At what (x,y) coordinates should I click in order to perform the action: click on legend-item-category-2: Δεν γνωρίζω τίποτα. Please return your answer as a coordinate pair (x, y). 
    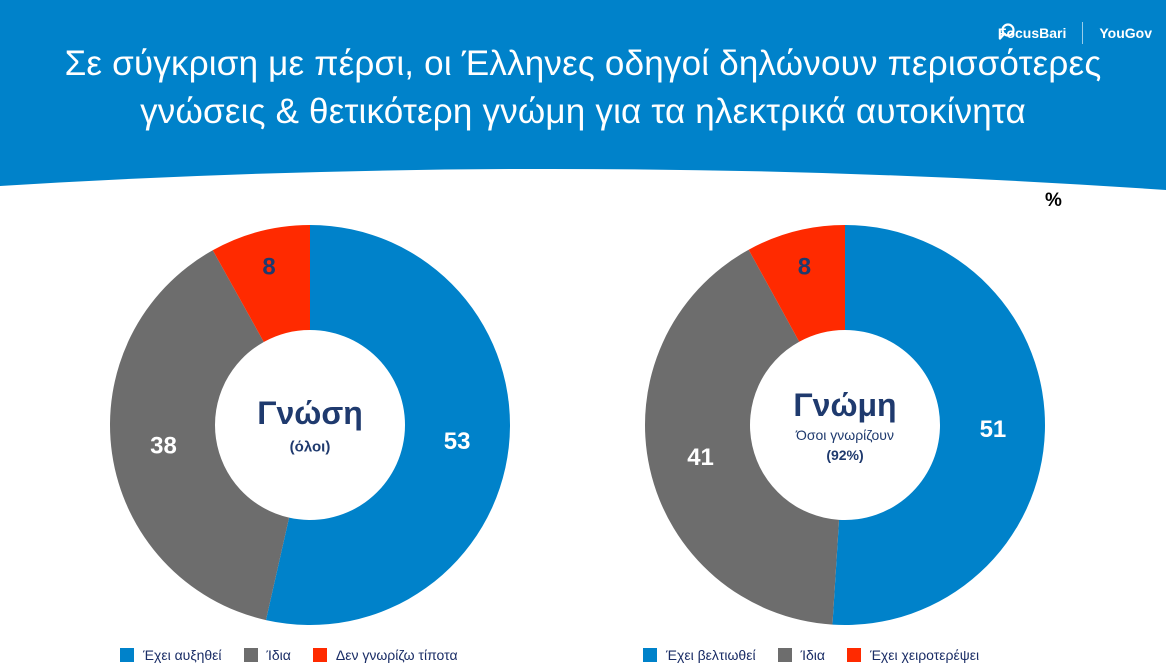
    Looking at the image, I should click on (385, 655).